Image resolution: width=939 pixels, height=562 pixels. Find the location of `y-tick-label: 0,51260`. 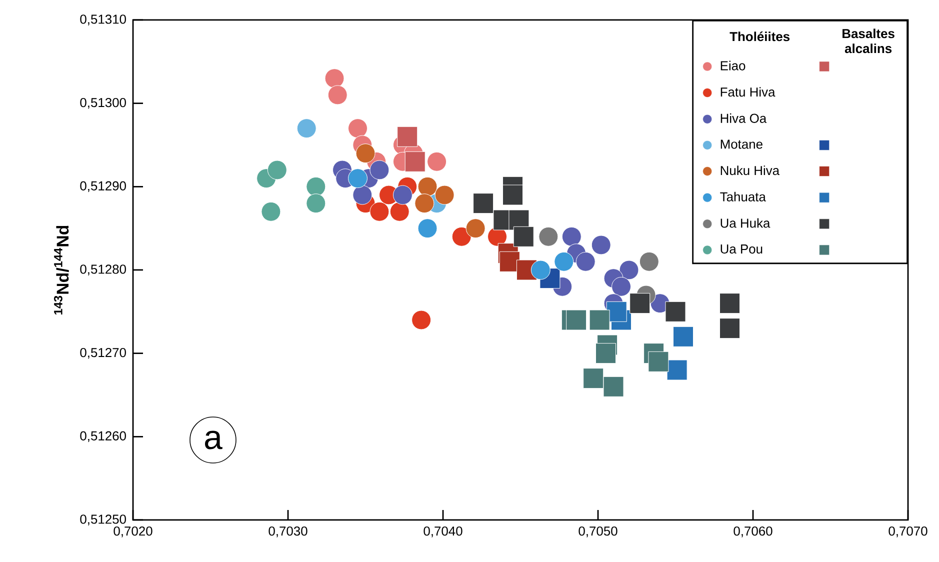

y-tick-label: 0,51260 is located at coordinates (103, 436).